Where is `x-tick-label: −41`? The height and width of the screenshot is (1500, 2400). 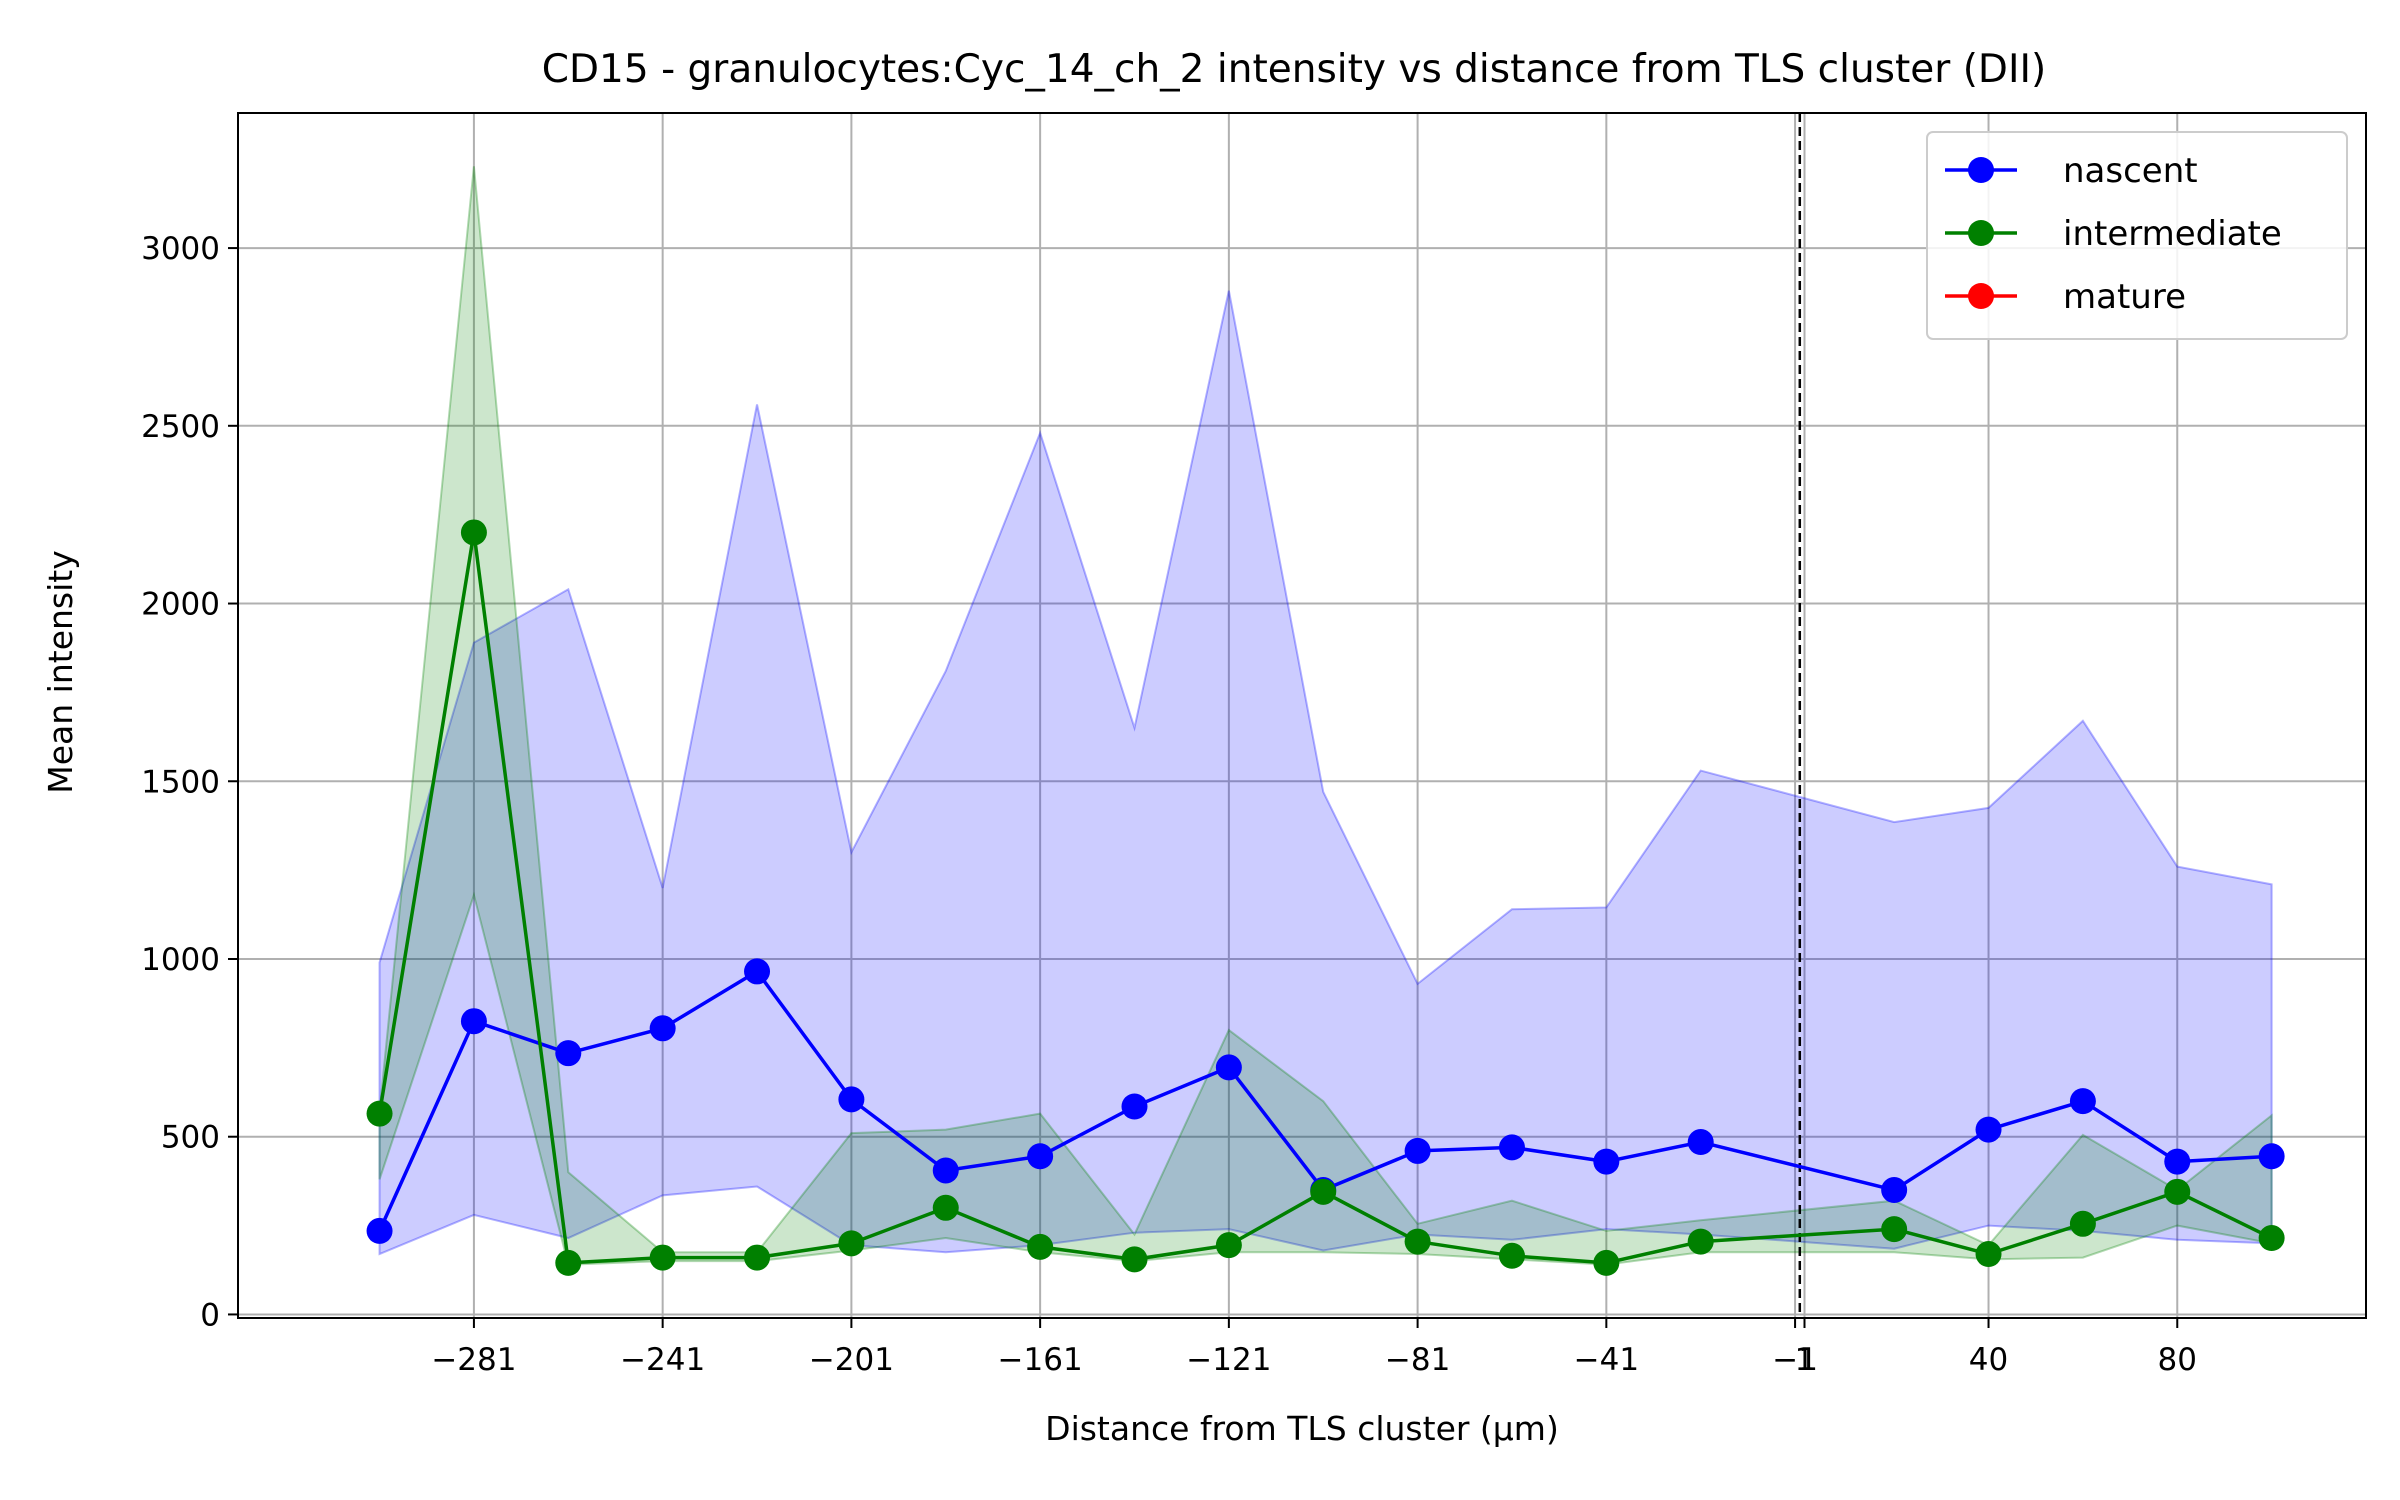 x-tick-label: −41 is located at coordinates (1606, 1360).